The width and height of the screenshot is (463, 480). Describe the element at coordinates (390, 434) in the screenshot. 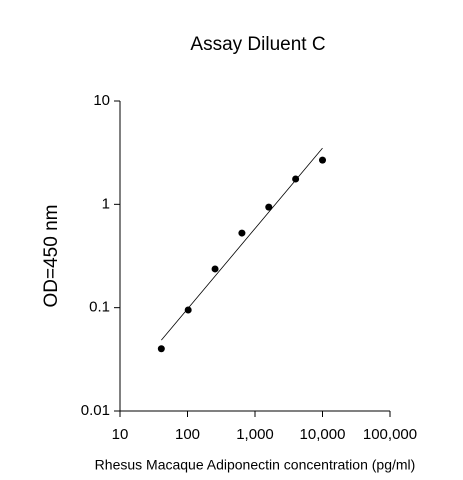

I see `x-tick-label: 100,000` at that location.